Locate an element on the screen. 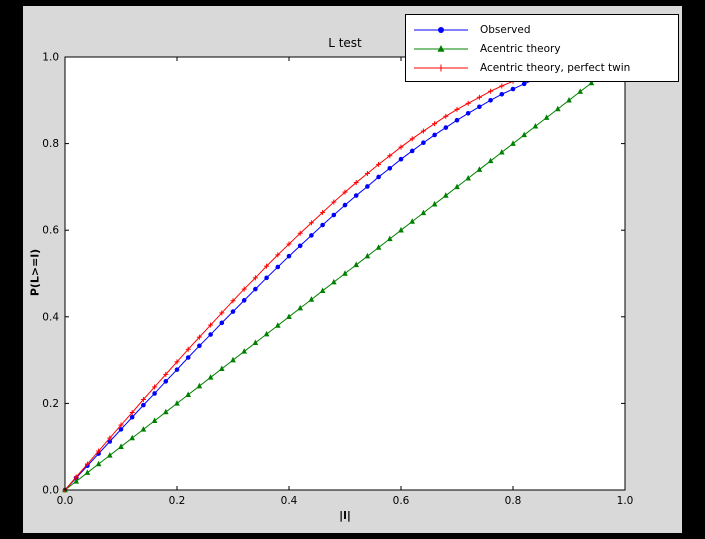 This screenshot has width=705, height=539. chart-title: L test is located at coordinates (345, 43).